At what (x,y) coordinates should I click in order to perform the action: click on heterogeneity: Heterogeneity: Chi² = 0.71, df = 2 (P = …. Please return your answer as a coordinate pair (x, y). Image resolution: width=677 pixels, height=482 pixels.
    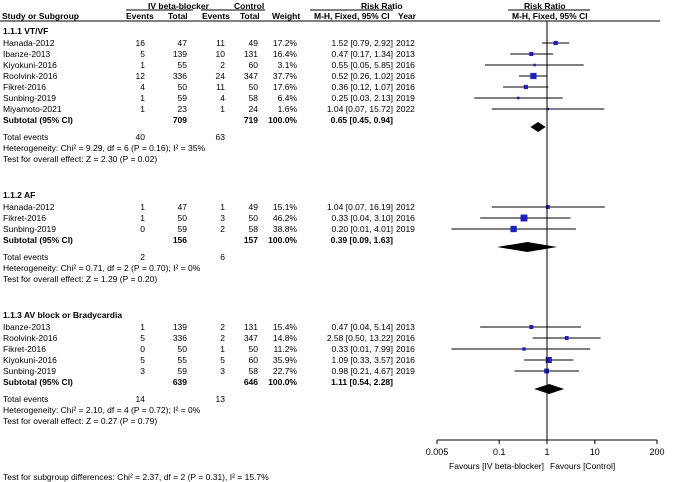
    Looking at the image, I should click on (102, 268).